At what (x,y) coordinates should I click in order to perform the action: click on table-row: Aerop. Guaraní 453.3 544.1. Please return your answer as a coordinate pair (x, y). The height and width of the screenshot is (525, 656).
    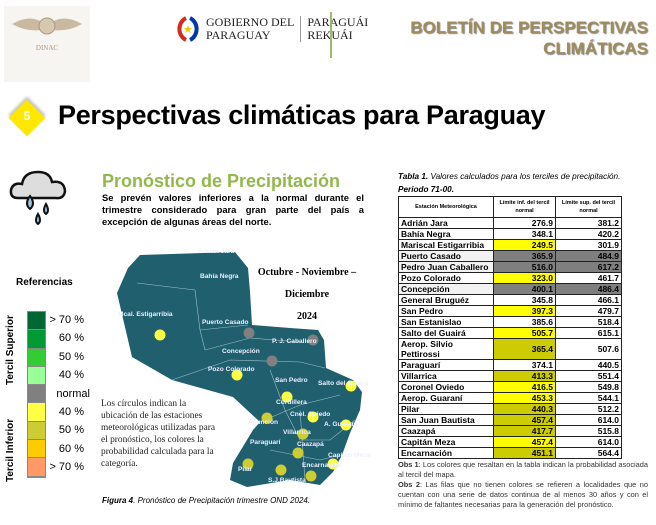
    Looking at the image, I should click on (510, 398).